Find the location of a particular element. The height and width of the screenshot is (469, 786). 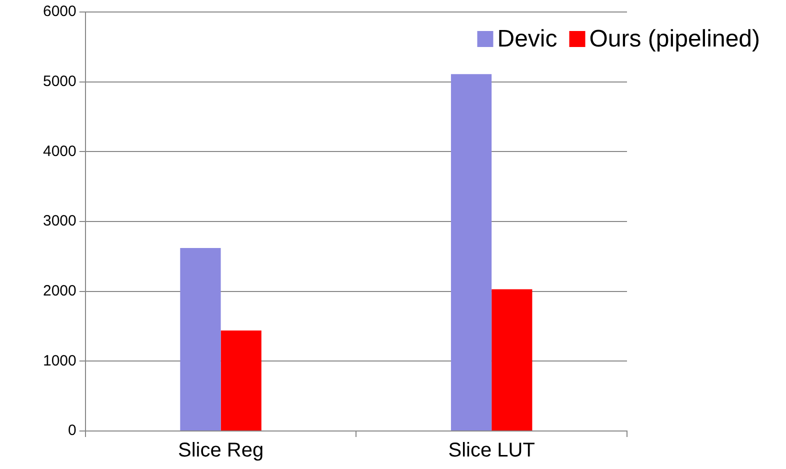

y-tick-label: 6000 is located at coordinates (59, 11).